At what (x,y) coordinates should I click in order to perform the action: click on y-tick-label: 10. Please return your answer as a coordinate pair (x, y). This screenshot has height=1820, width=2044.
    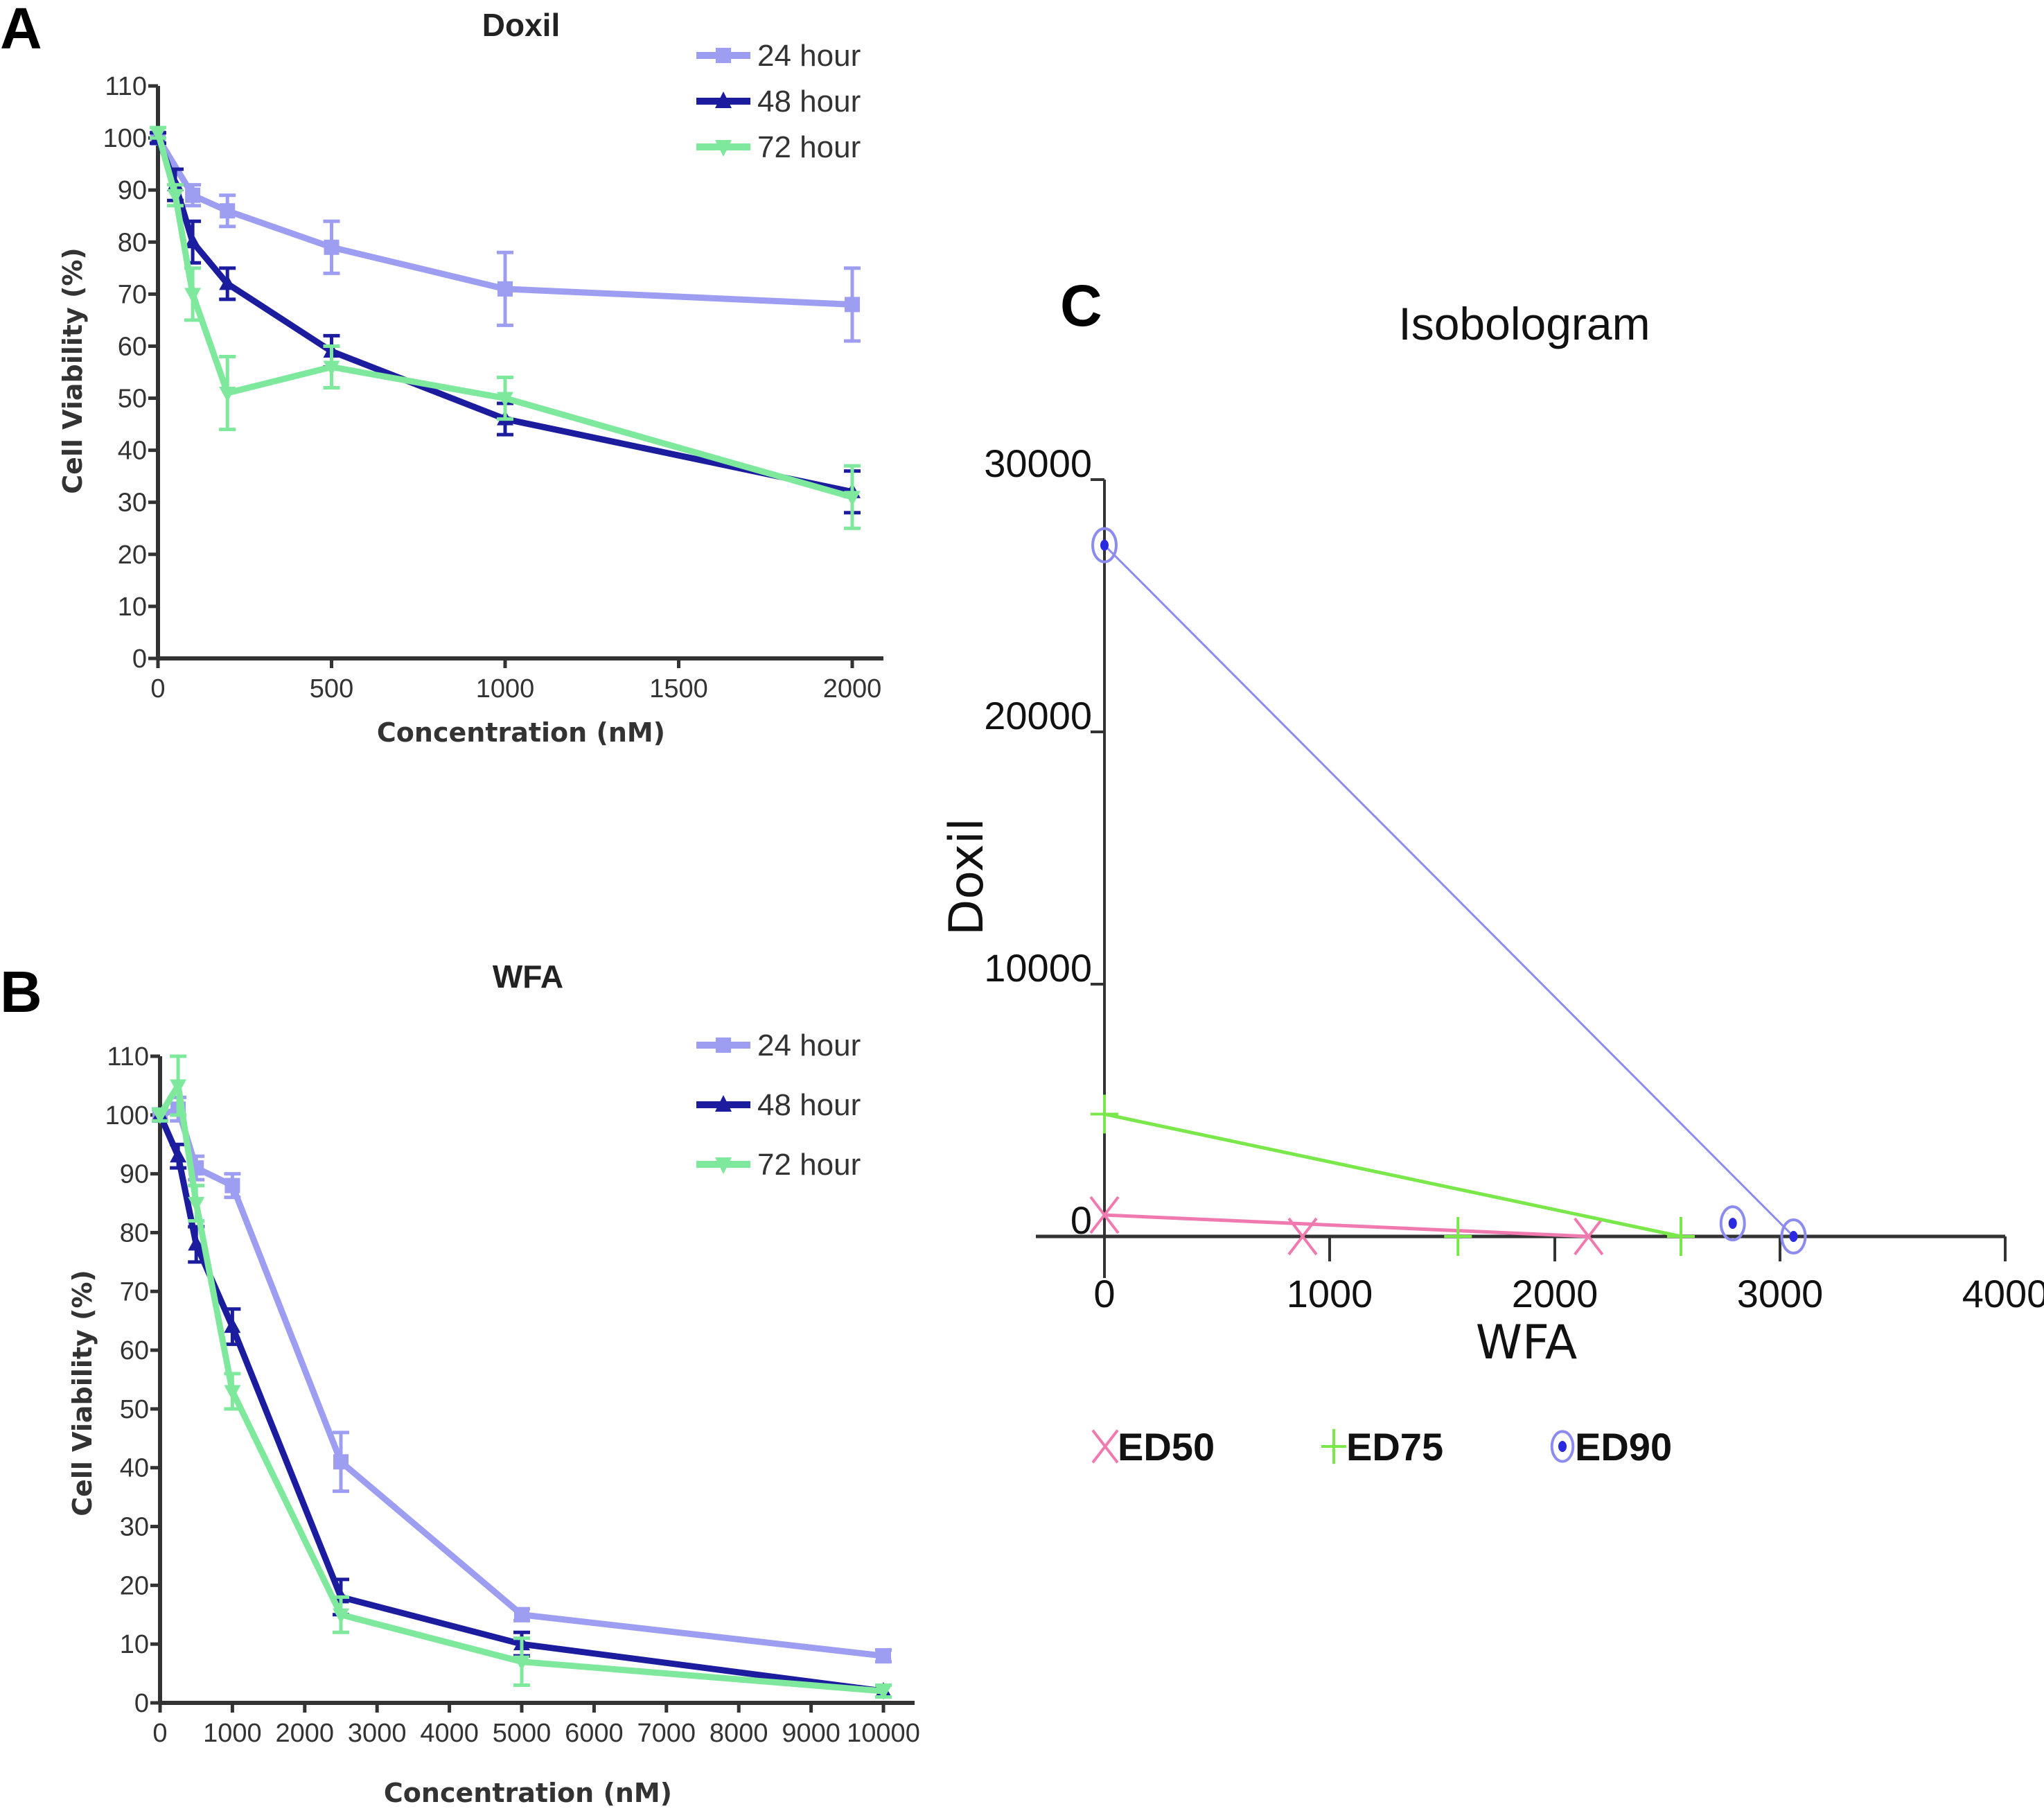
    Looking at the image, I should click on (132, 607).